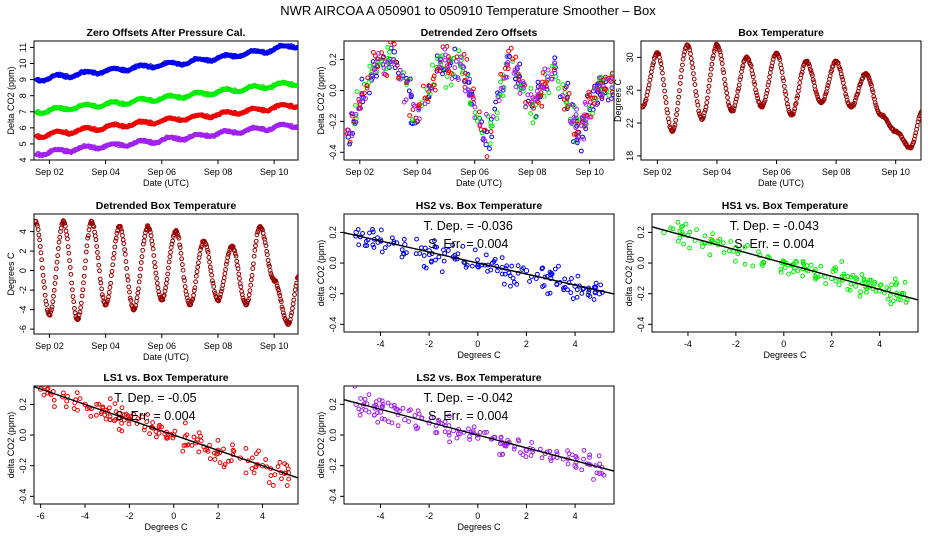 The height and width of the screenshot is (540, 936). Describe the element at coordinates (468, 398) in the screenshot. I see `annotation-dependence: T. Dep. = -0.042` at that location.